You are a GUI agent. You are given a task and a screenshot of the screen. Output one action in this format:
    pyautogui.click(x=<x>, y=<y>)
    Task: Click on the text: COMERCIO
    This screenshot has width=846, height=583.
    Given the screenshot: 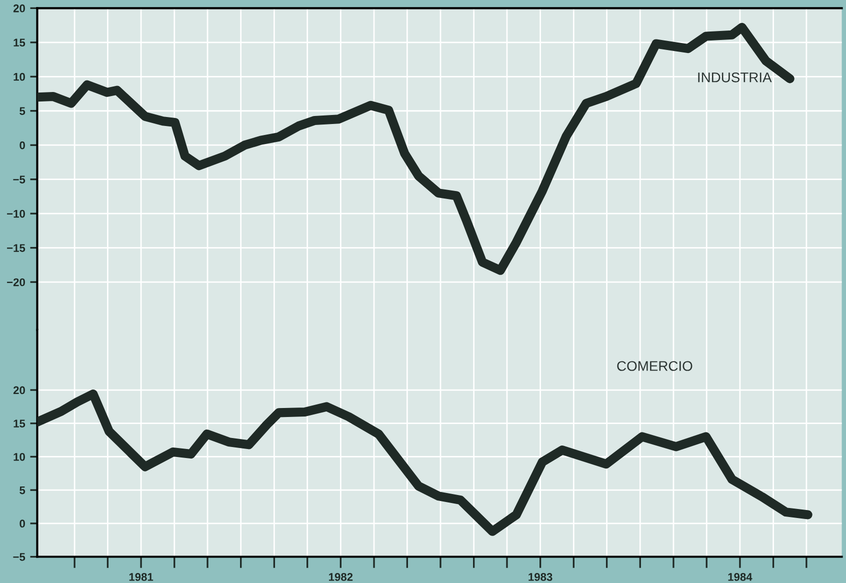 What is the action you would take?
    pyautogui.click(x=654, y=366)
    